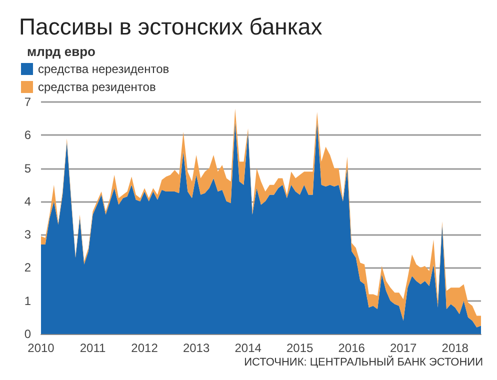  What do you see at coordinates (28, 267) in the screenshot?
I see `y-tick-label: 2` at bounding box center [28, 267].